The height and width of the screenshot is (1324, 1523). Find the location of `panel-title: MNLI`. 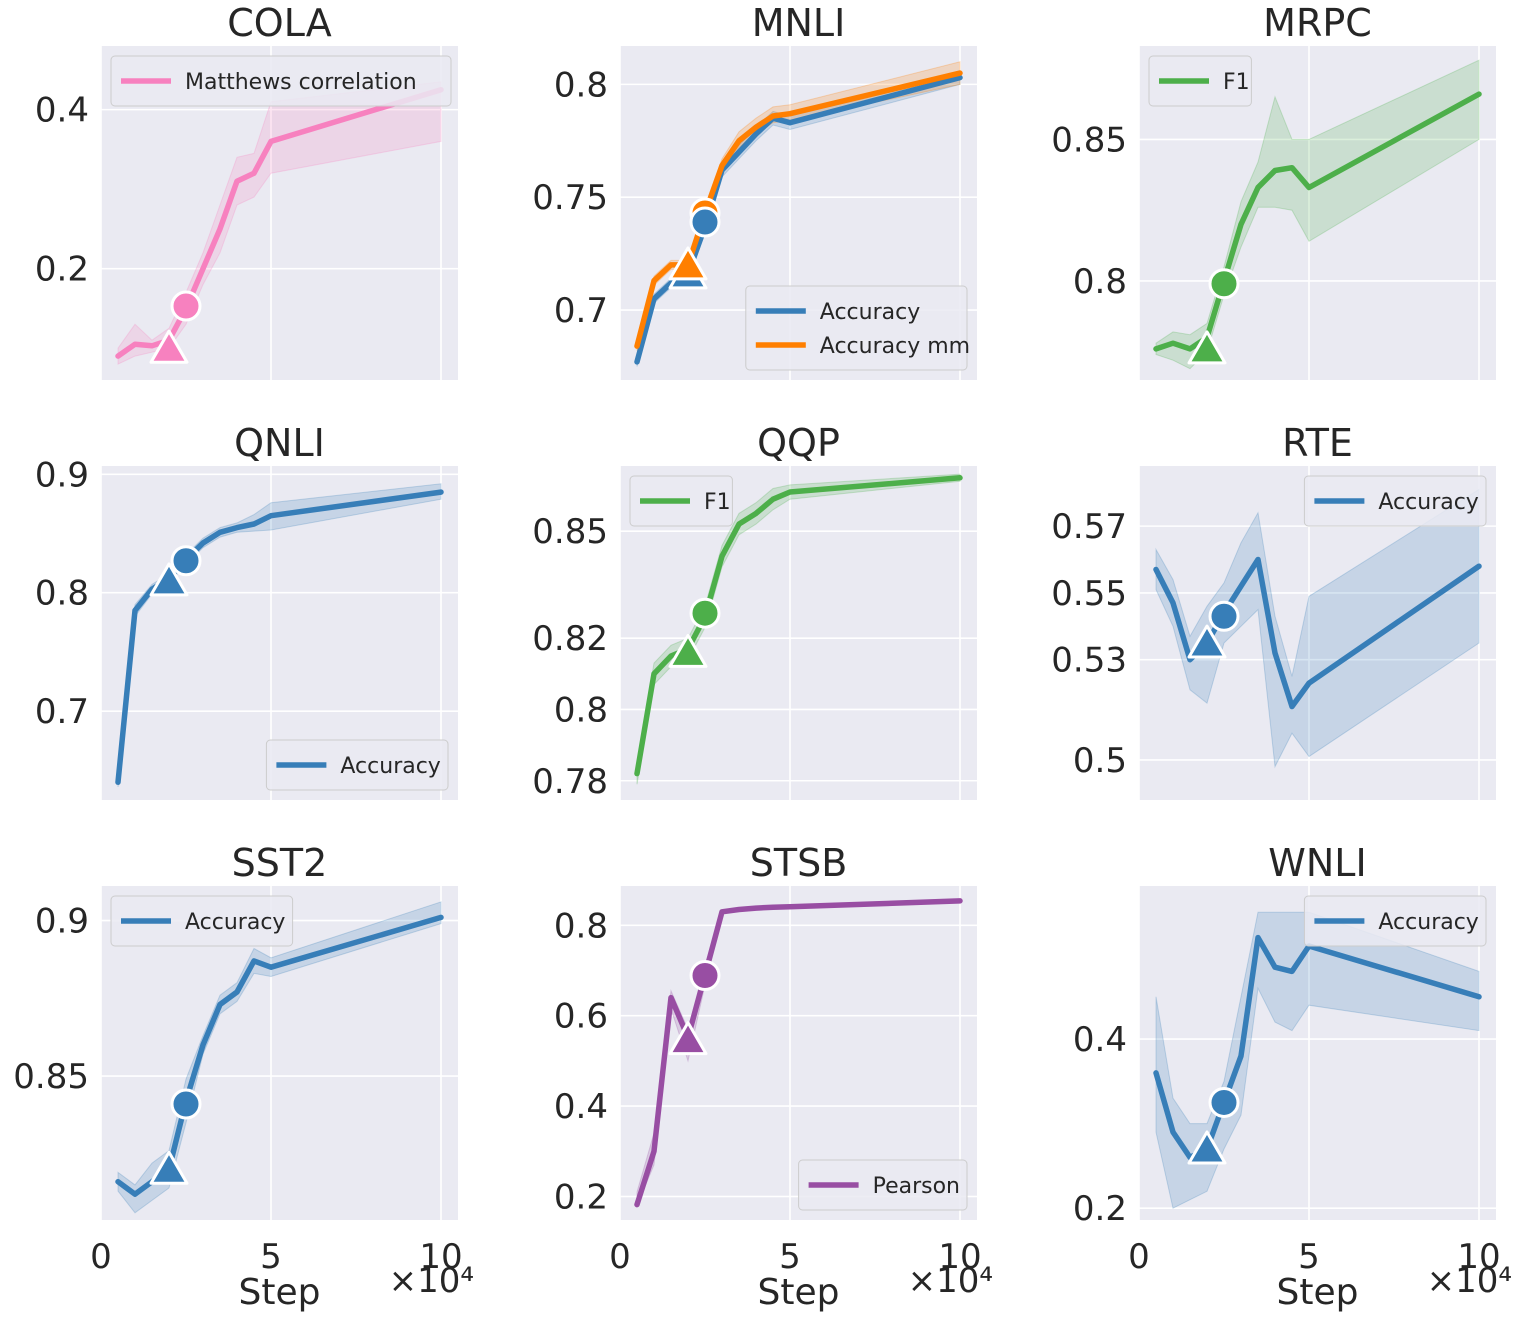

panel-title: MNLI is located at coordinates (799, 23).